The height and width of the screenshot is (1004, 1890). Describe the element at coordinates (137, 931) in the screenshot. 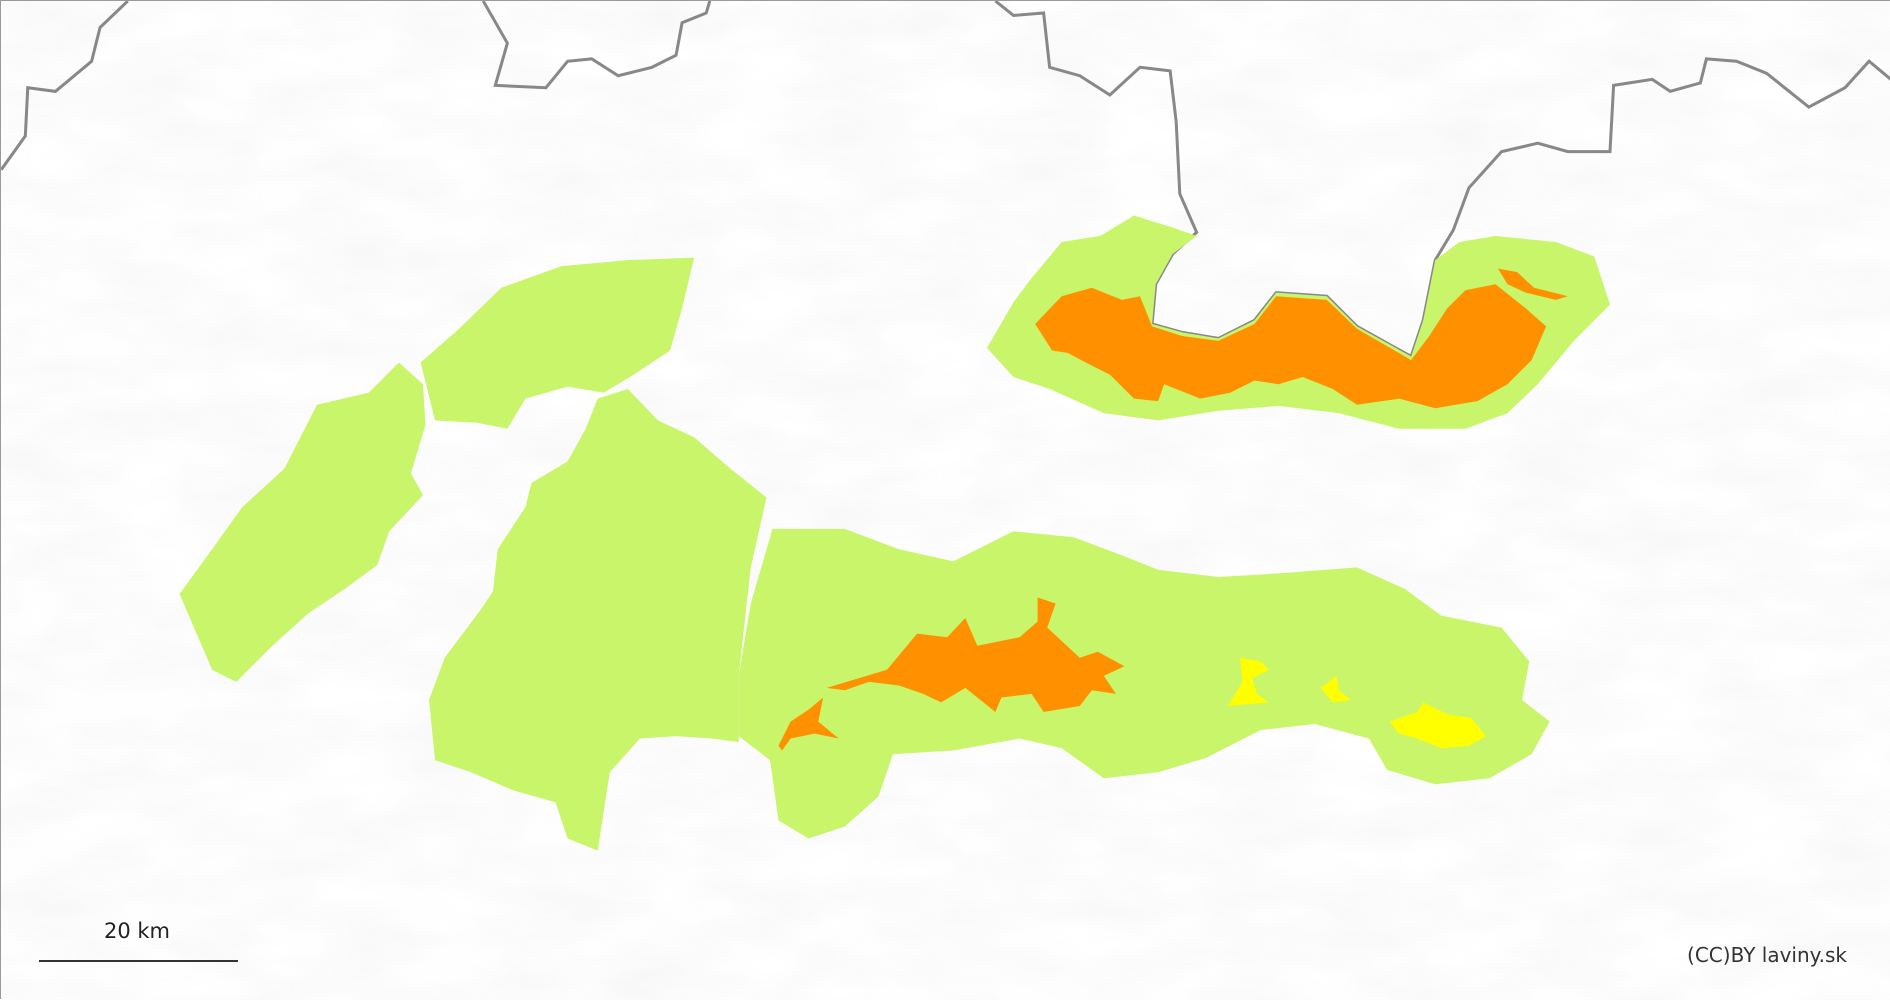

I see `scale-label: 20 km` at that location.